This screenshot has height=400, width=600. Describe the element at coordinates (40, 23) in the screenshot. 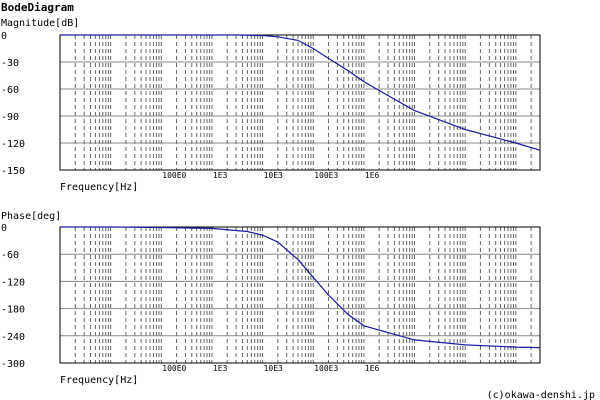

I see `magnitude-ylabel: Magnitude[dB]` at that location.